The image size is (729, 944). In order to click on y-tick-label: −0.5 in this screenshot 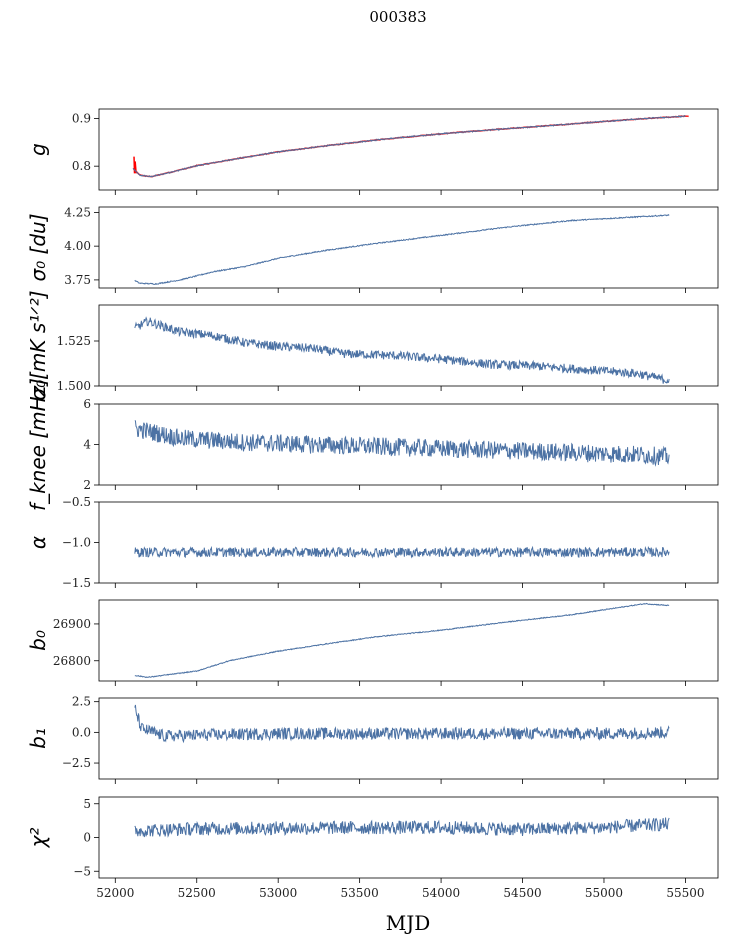, I will do `click(76, 502)`.